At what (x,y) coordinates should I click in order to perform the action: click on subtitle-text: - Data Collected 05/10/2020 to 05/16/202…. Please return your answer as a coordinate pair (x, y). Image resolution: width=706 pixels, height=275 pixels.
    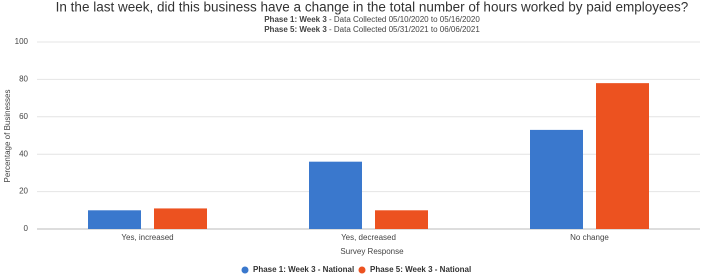
    Looking at the image, I should click on (404, 19).